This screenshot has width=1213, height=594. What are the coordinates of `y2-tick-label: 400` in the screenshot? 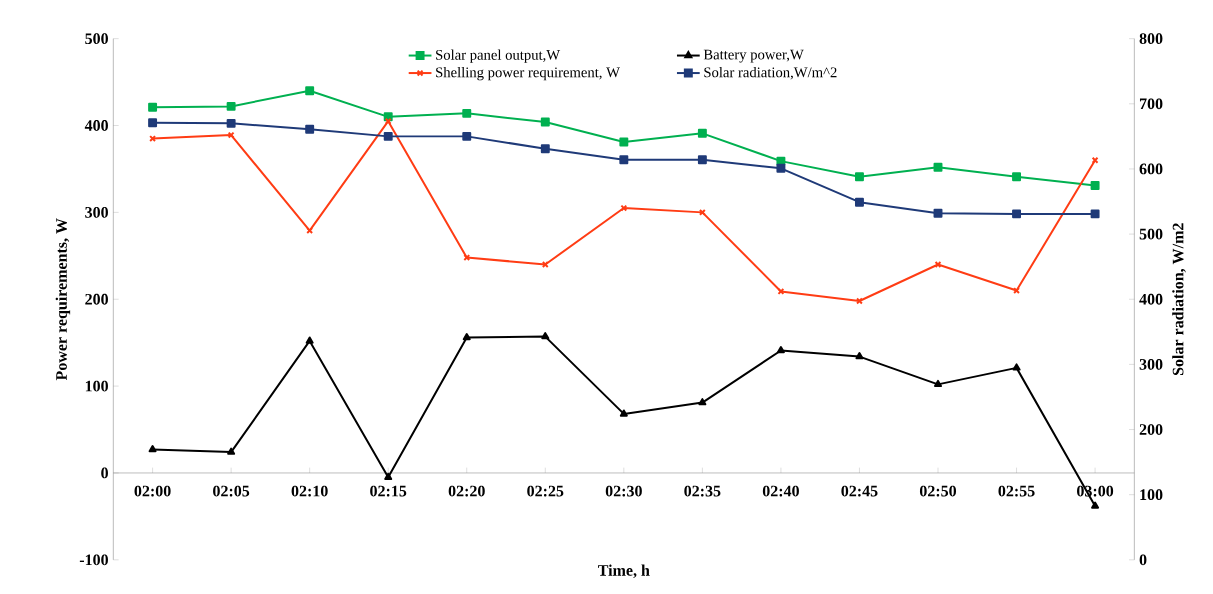 It's located at (1151, 299).